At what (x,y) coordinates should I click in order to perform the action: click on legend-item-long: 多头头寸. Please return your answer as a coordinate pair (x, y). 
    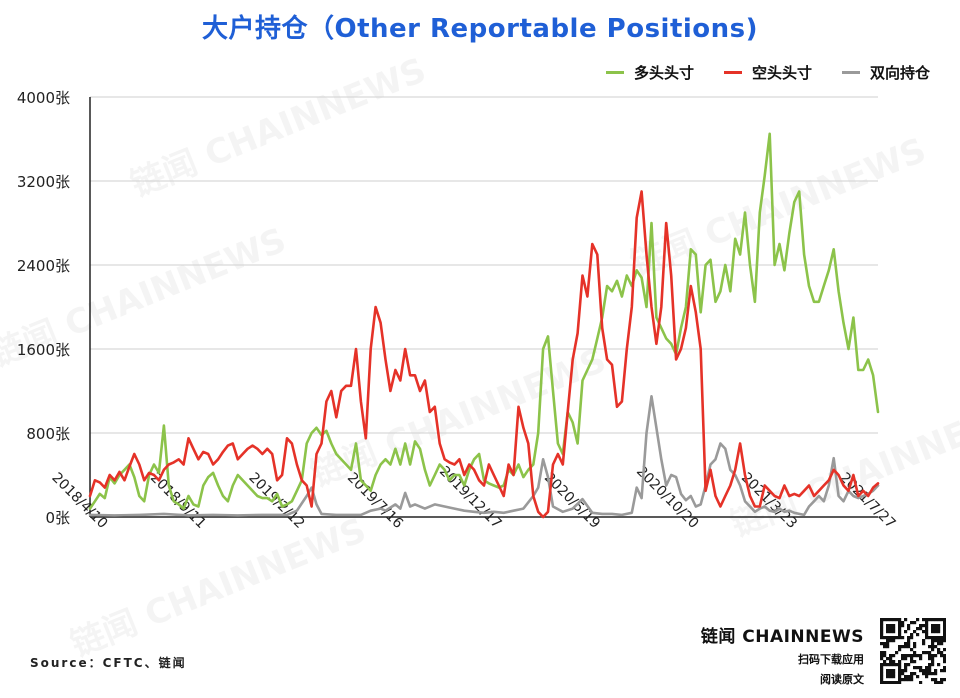
    Looking at the image, I should click on (649, 72).